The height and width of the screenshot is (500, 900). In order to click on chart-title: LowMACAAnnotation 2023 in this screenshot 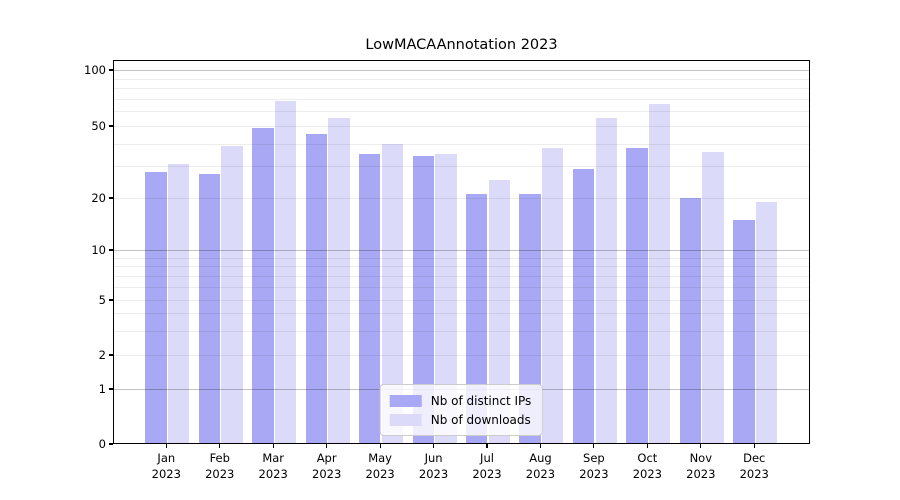, I will do `click(461, 45)`.